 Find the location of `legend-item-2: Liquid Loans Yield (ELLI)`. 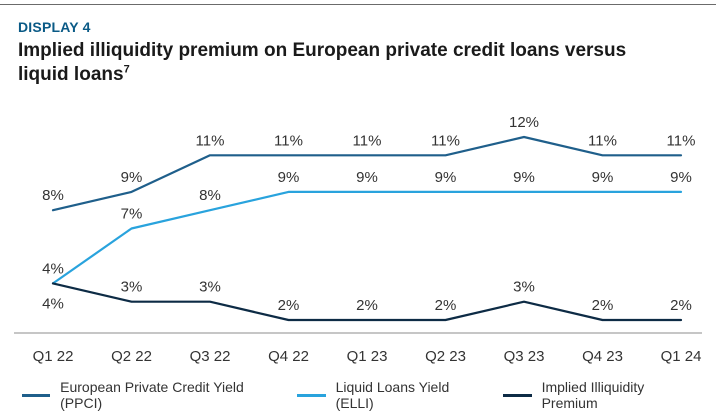

legend-item-2: Liquid Loans Yield (ELLI) is located at coordinates (389, 395).